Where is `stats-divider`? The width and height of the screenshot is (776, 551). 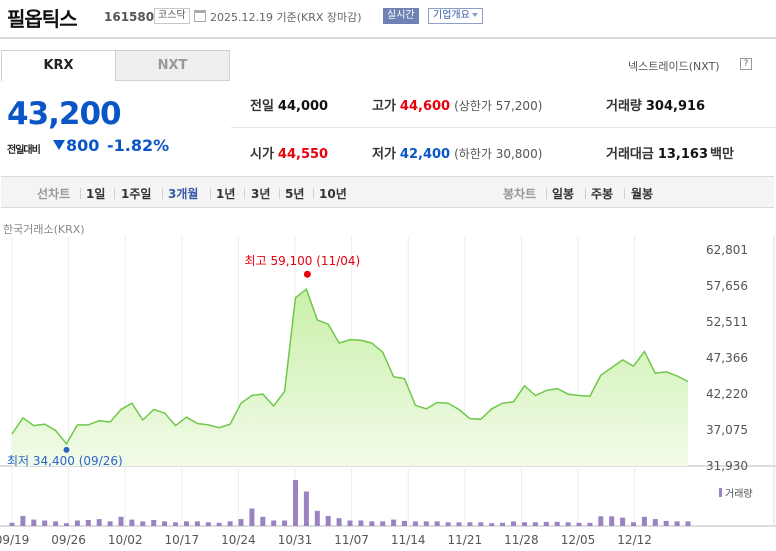 stats-divider is located at coordinates (503, 127).